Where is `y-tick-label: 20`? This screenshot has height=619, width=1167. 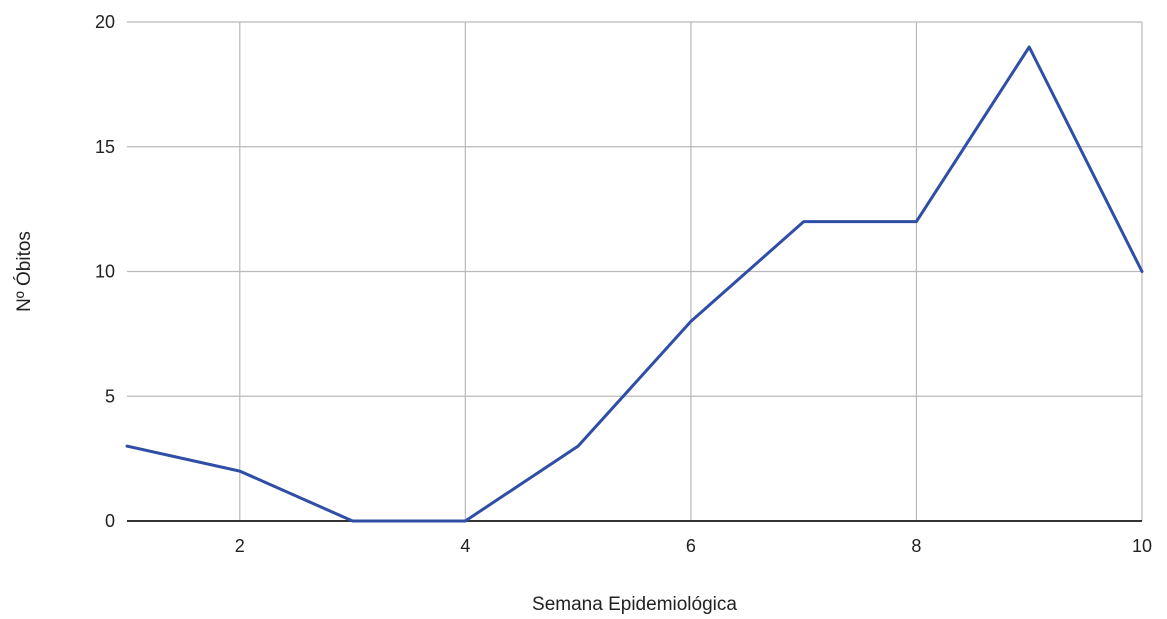 y-tick-label: 20 is located at coordinates (105, 22).